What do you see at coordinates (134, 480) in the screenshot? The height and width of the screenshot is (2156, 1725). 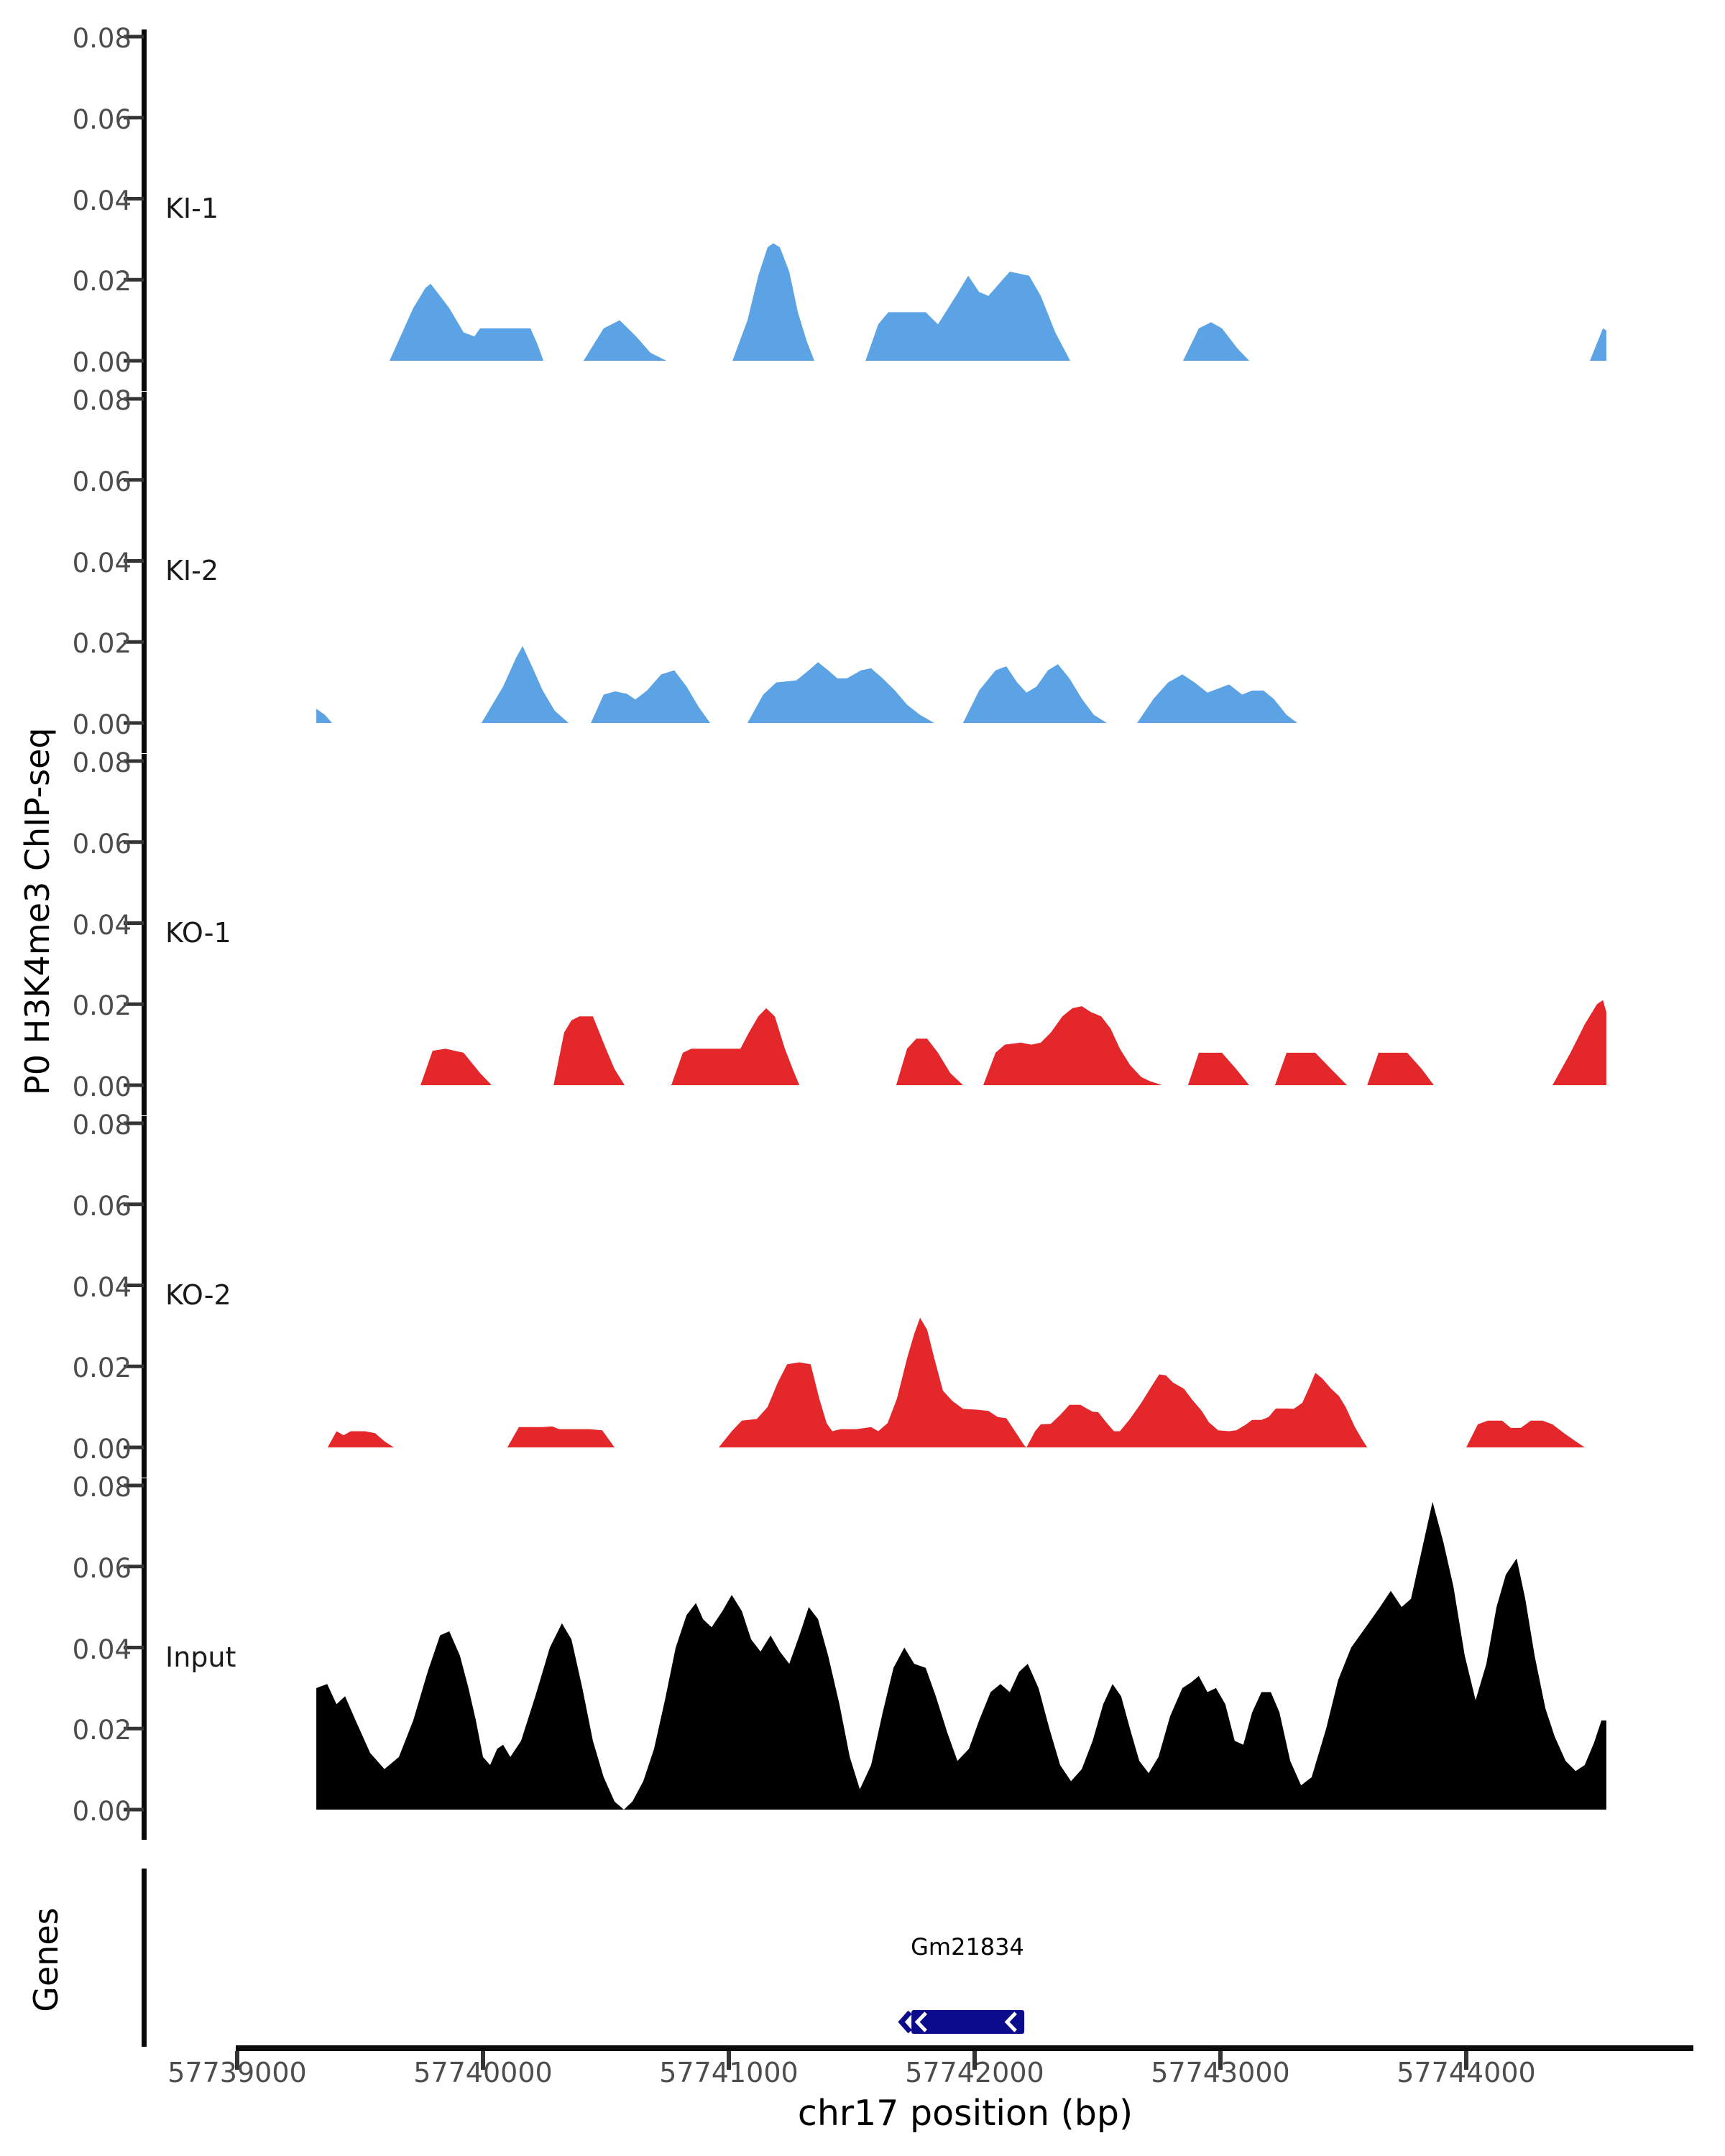 I see `y-tick-KI-2-0.06` at bounding box center [134, 480].